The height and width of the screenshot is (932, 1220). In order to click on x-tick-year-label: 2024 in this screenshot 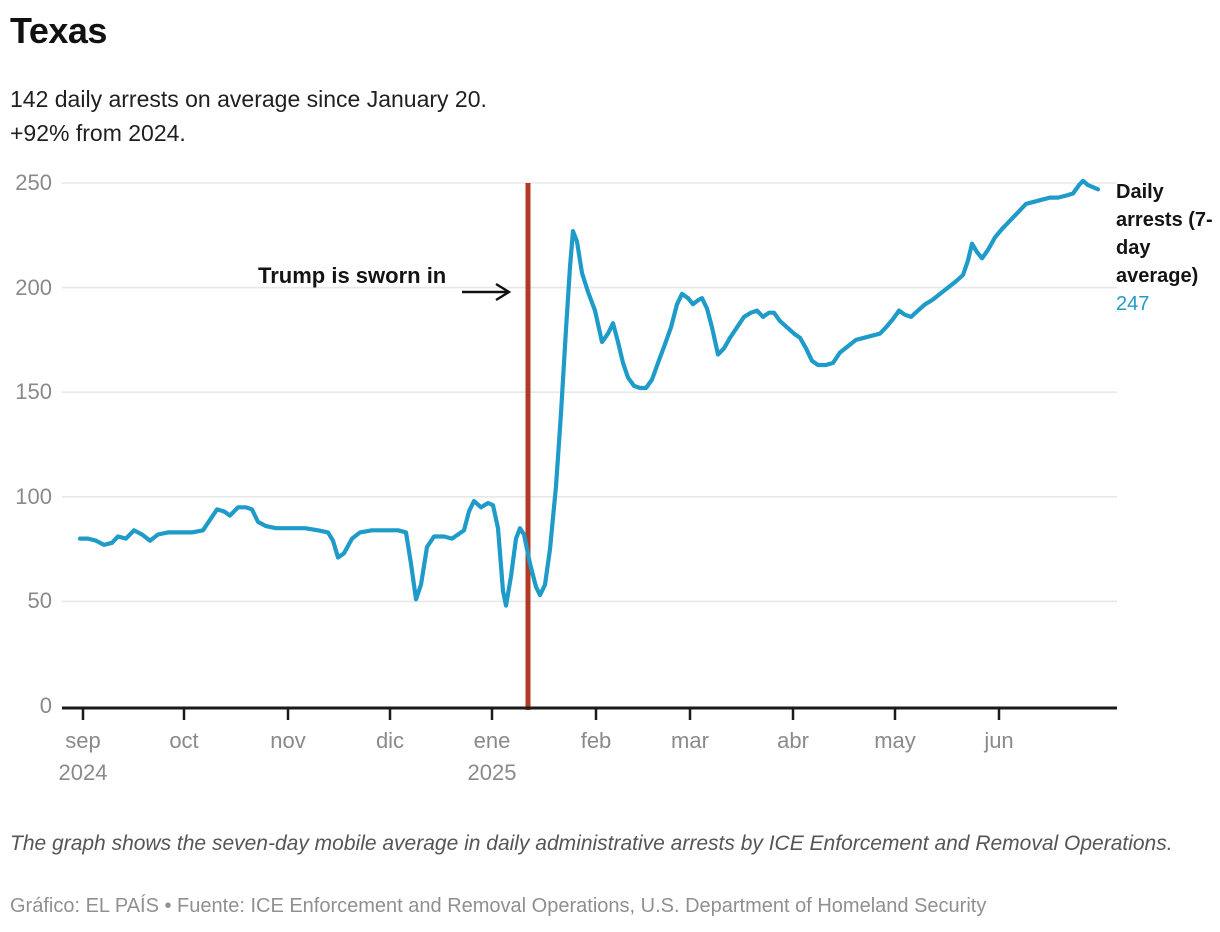, I will do `click(83, 772)`.